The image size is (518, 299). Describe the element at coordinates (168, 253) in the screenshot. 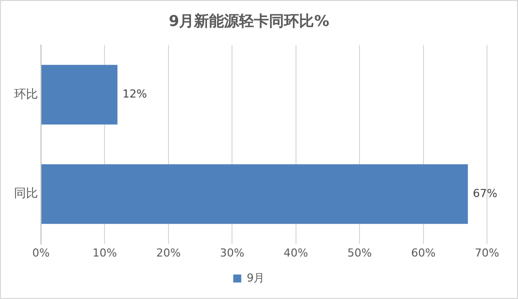

I see `x-tick-label: 20%` at that location.